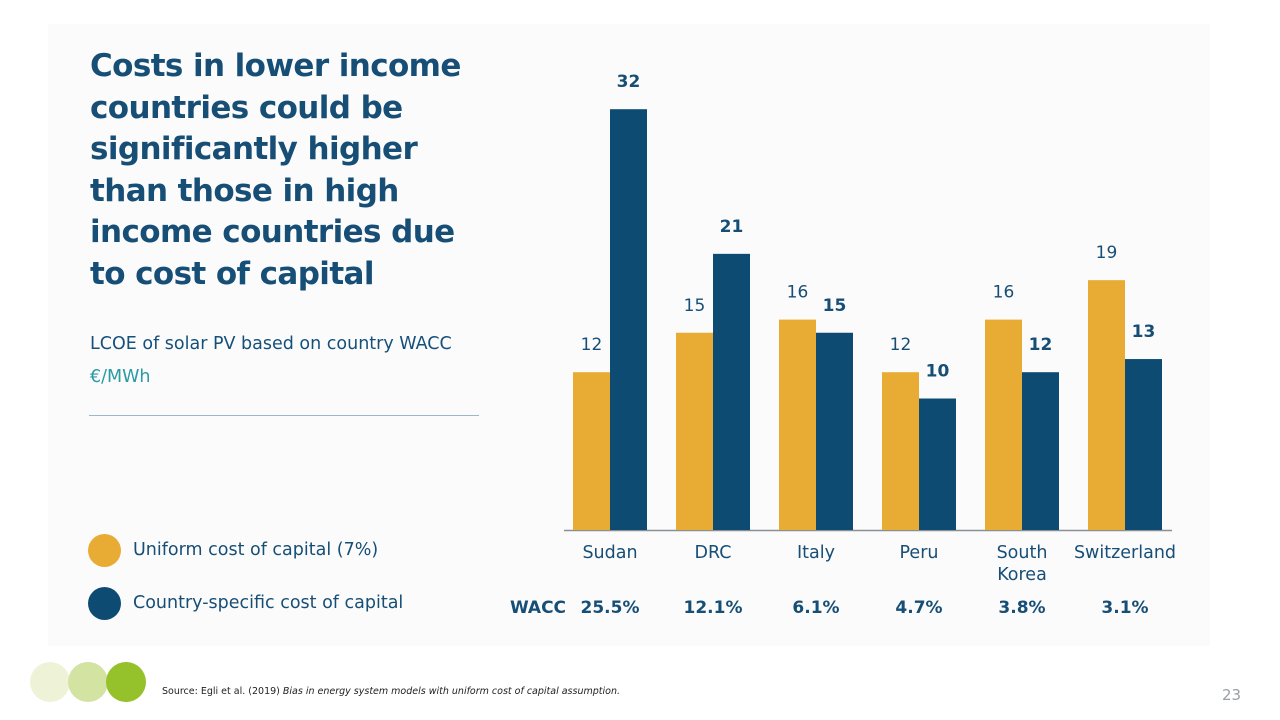  Describe the element at coordinates (816, 553) in the screenshot. I see `x-tick-label-italy: Italy` at that location.